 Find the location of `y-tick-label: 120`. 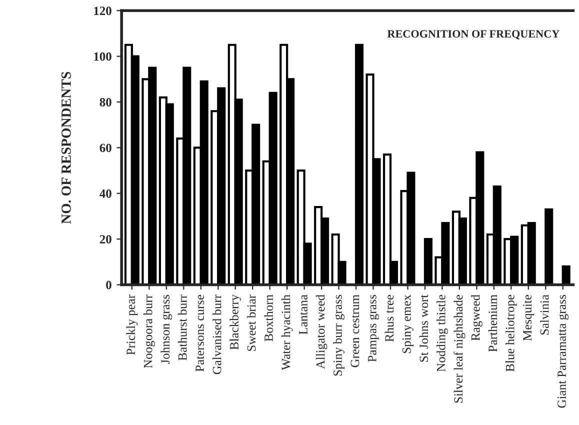

y-tick-label: 120 is located at coordinates (103, 11).